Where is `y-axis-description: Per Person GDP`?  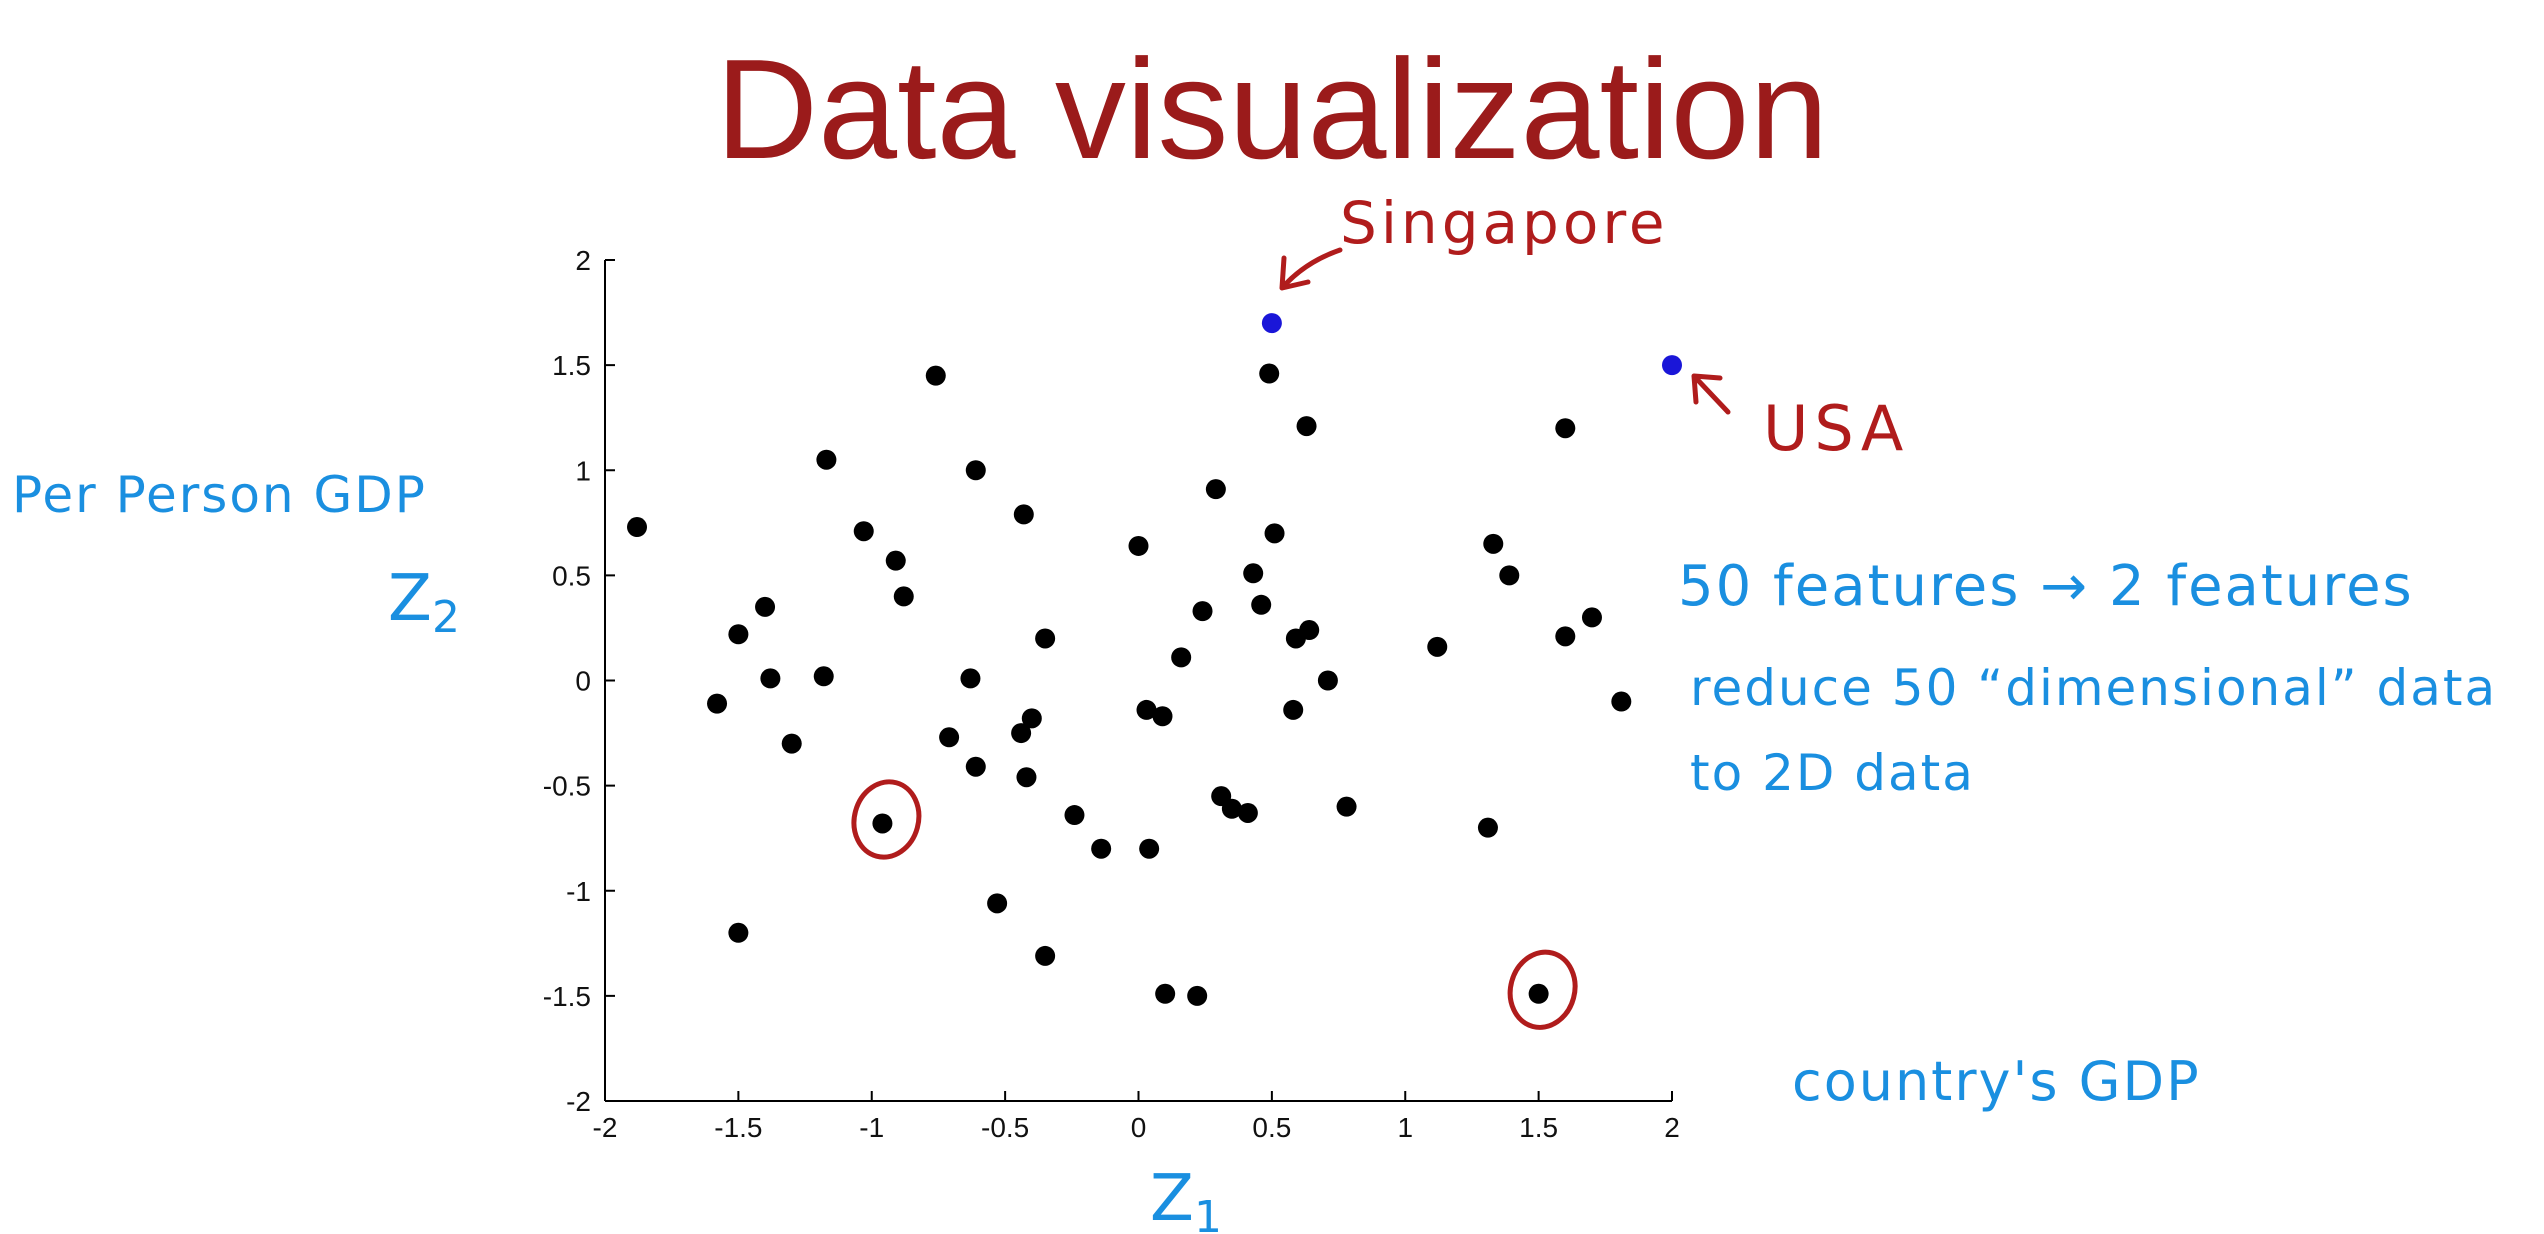
y-axis-description: Per Person GDP is located at coordinates (219, 495).